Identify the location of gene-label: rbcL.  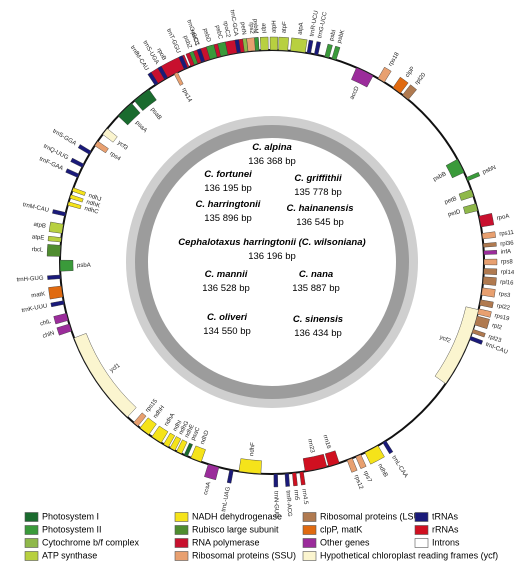
(37, 250).